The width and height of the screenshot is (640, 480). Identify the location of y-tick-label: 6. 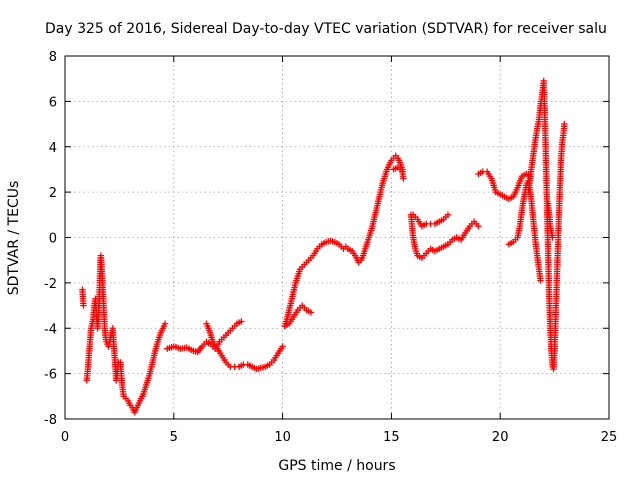
(53, 102).